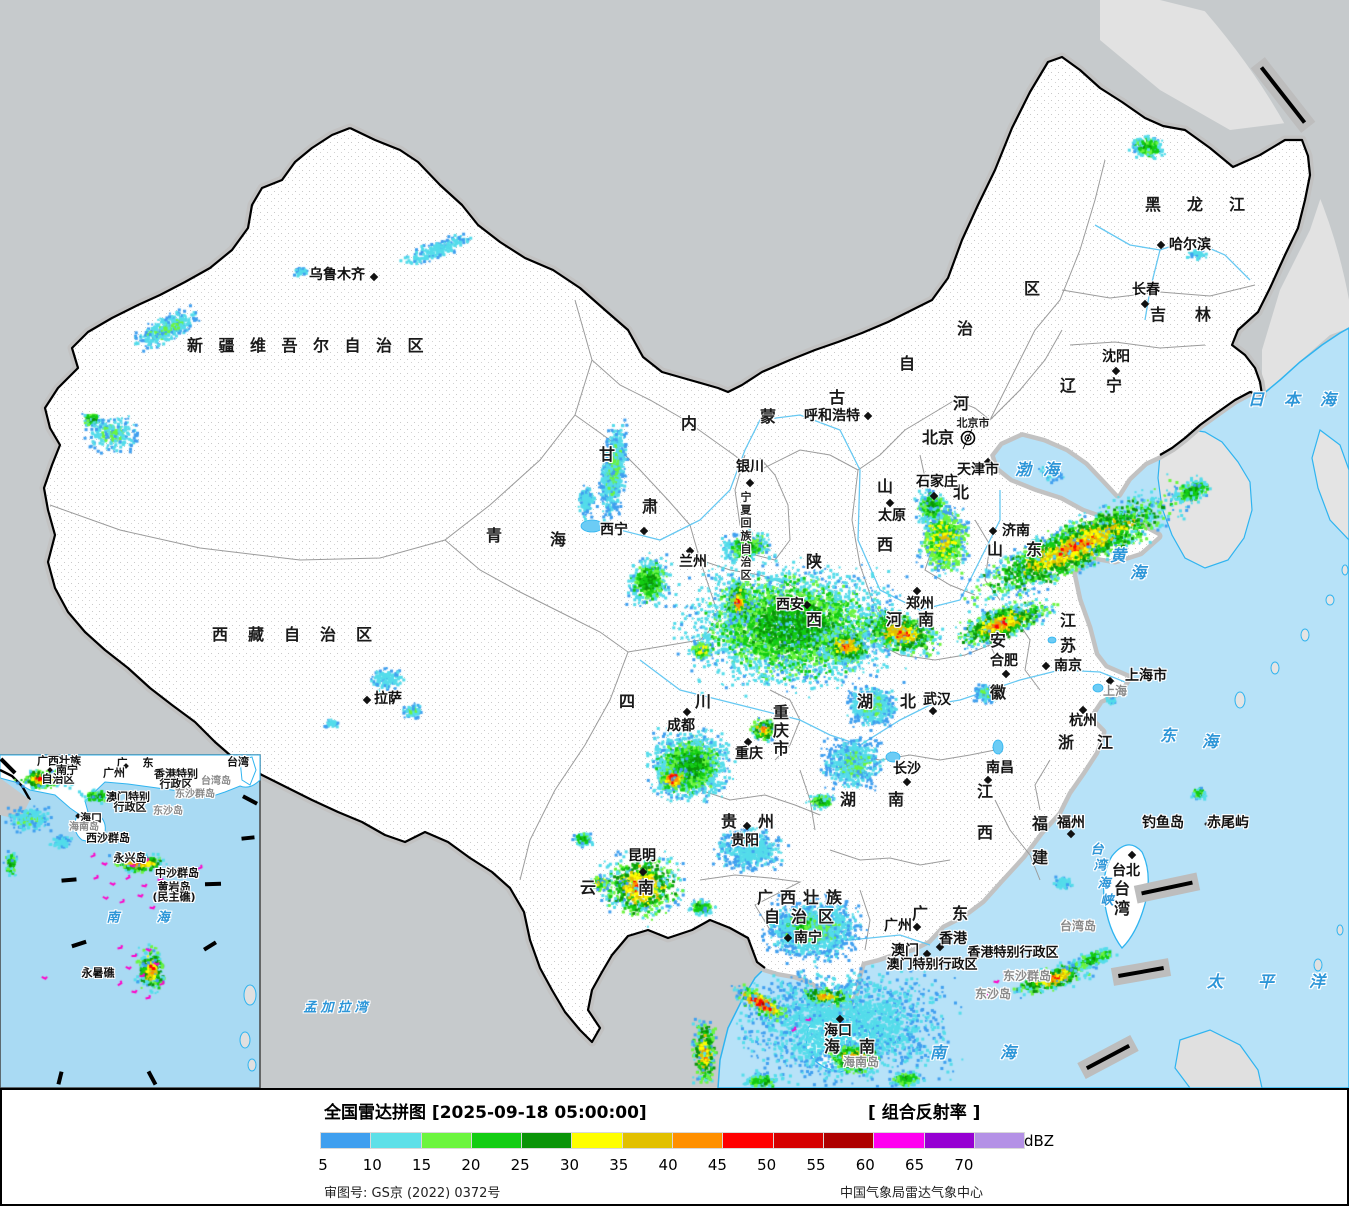  What do you see at coordinates (746, 575) in the screenshot?
I see `label-宁夏回族自治区: 区` at bounding box center [746, 575].